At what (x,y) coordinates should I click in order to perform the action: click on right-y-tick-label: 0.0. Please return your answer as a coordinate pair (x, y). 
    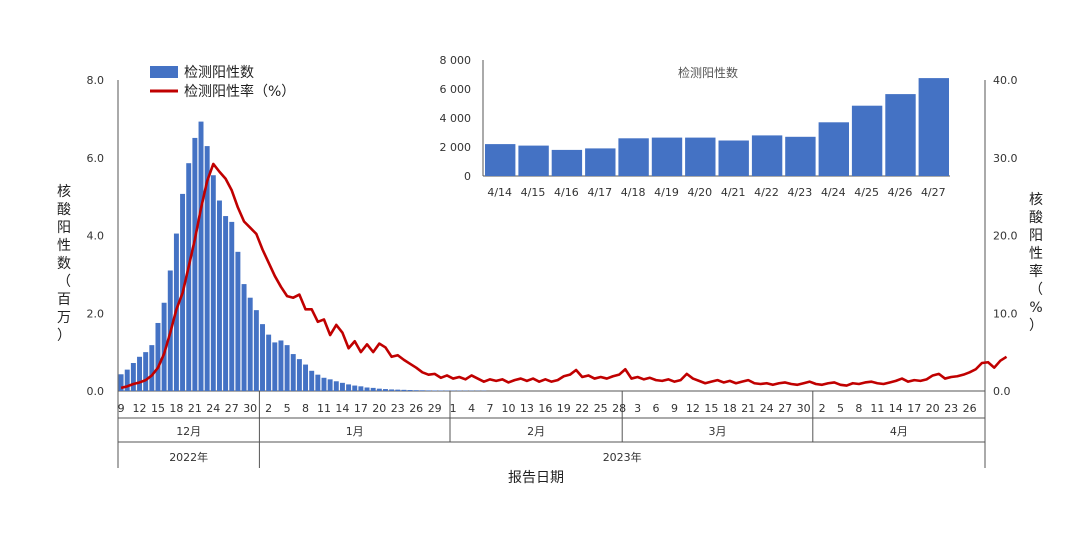
    Looking at the image, I should click on (1002, 391).